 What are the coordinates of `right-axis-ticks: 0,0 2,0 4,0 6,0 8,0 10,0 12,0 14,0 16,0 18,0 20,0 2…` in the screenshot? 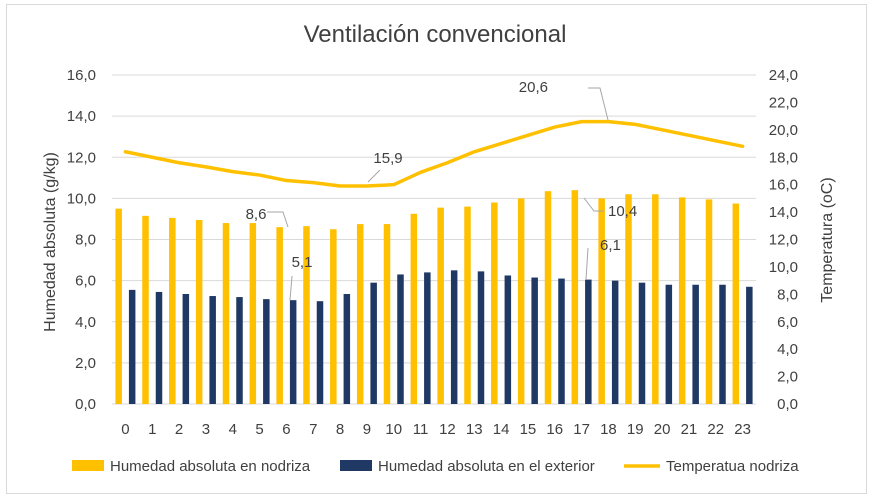 It's located at (783, 240).